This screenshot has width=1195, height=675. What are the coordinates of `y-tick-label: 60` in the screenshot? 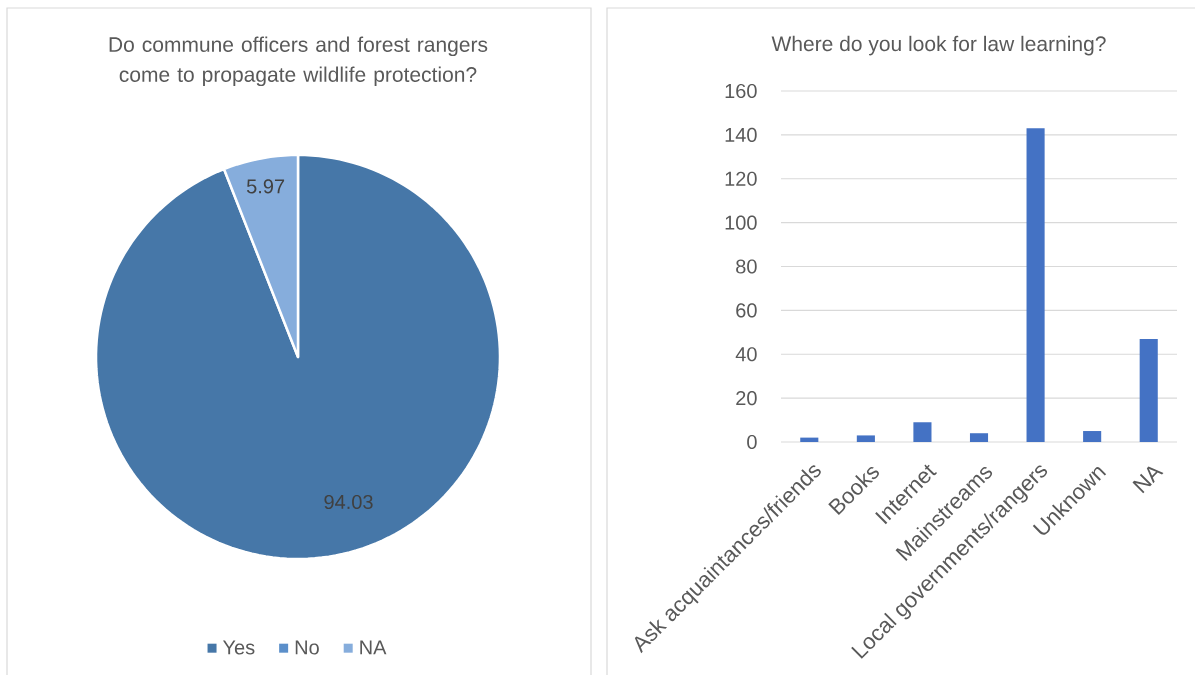 It's located at (746, 310).